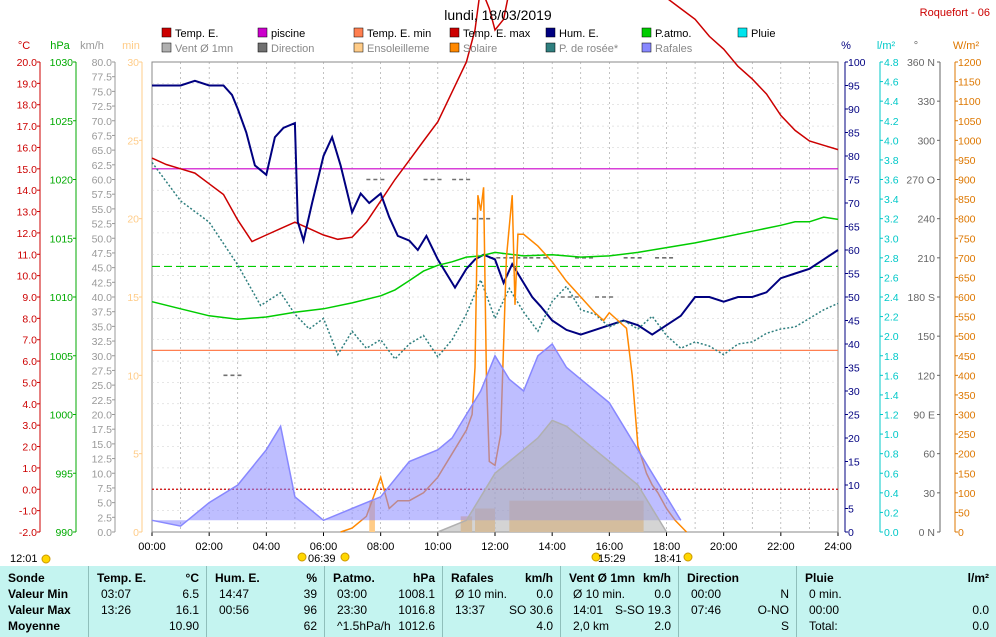 The height and width of the screenshot is (637, 996). What do you see at coordinates (610, 547) in the screenshot?
I see `x-tick-label: 16:00` at bounding box center [610, 547].